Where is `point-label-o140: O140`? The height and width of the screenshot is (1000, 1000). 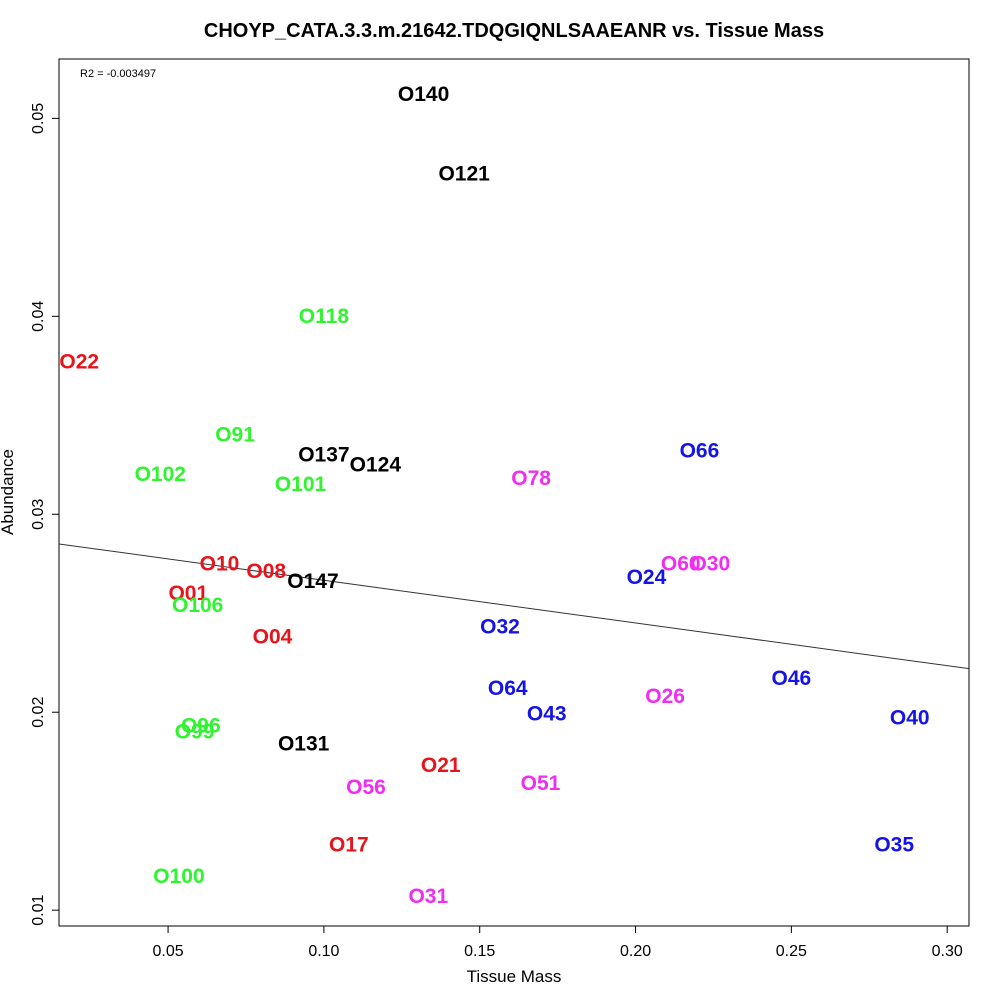
point-label-o140: O140 is located at coordinates (423, 94).